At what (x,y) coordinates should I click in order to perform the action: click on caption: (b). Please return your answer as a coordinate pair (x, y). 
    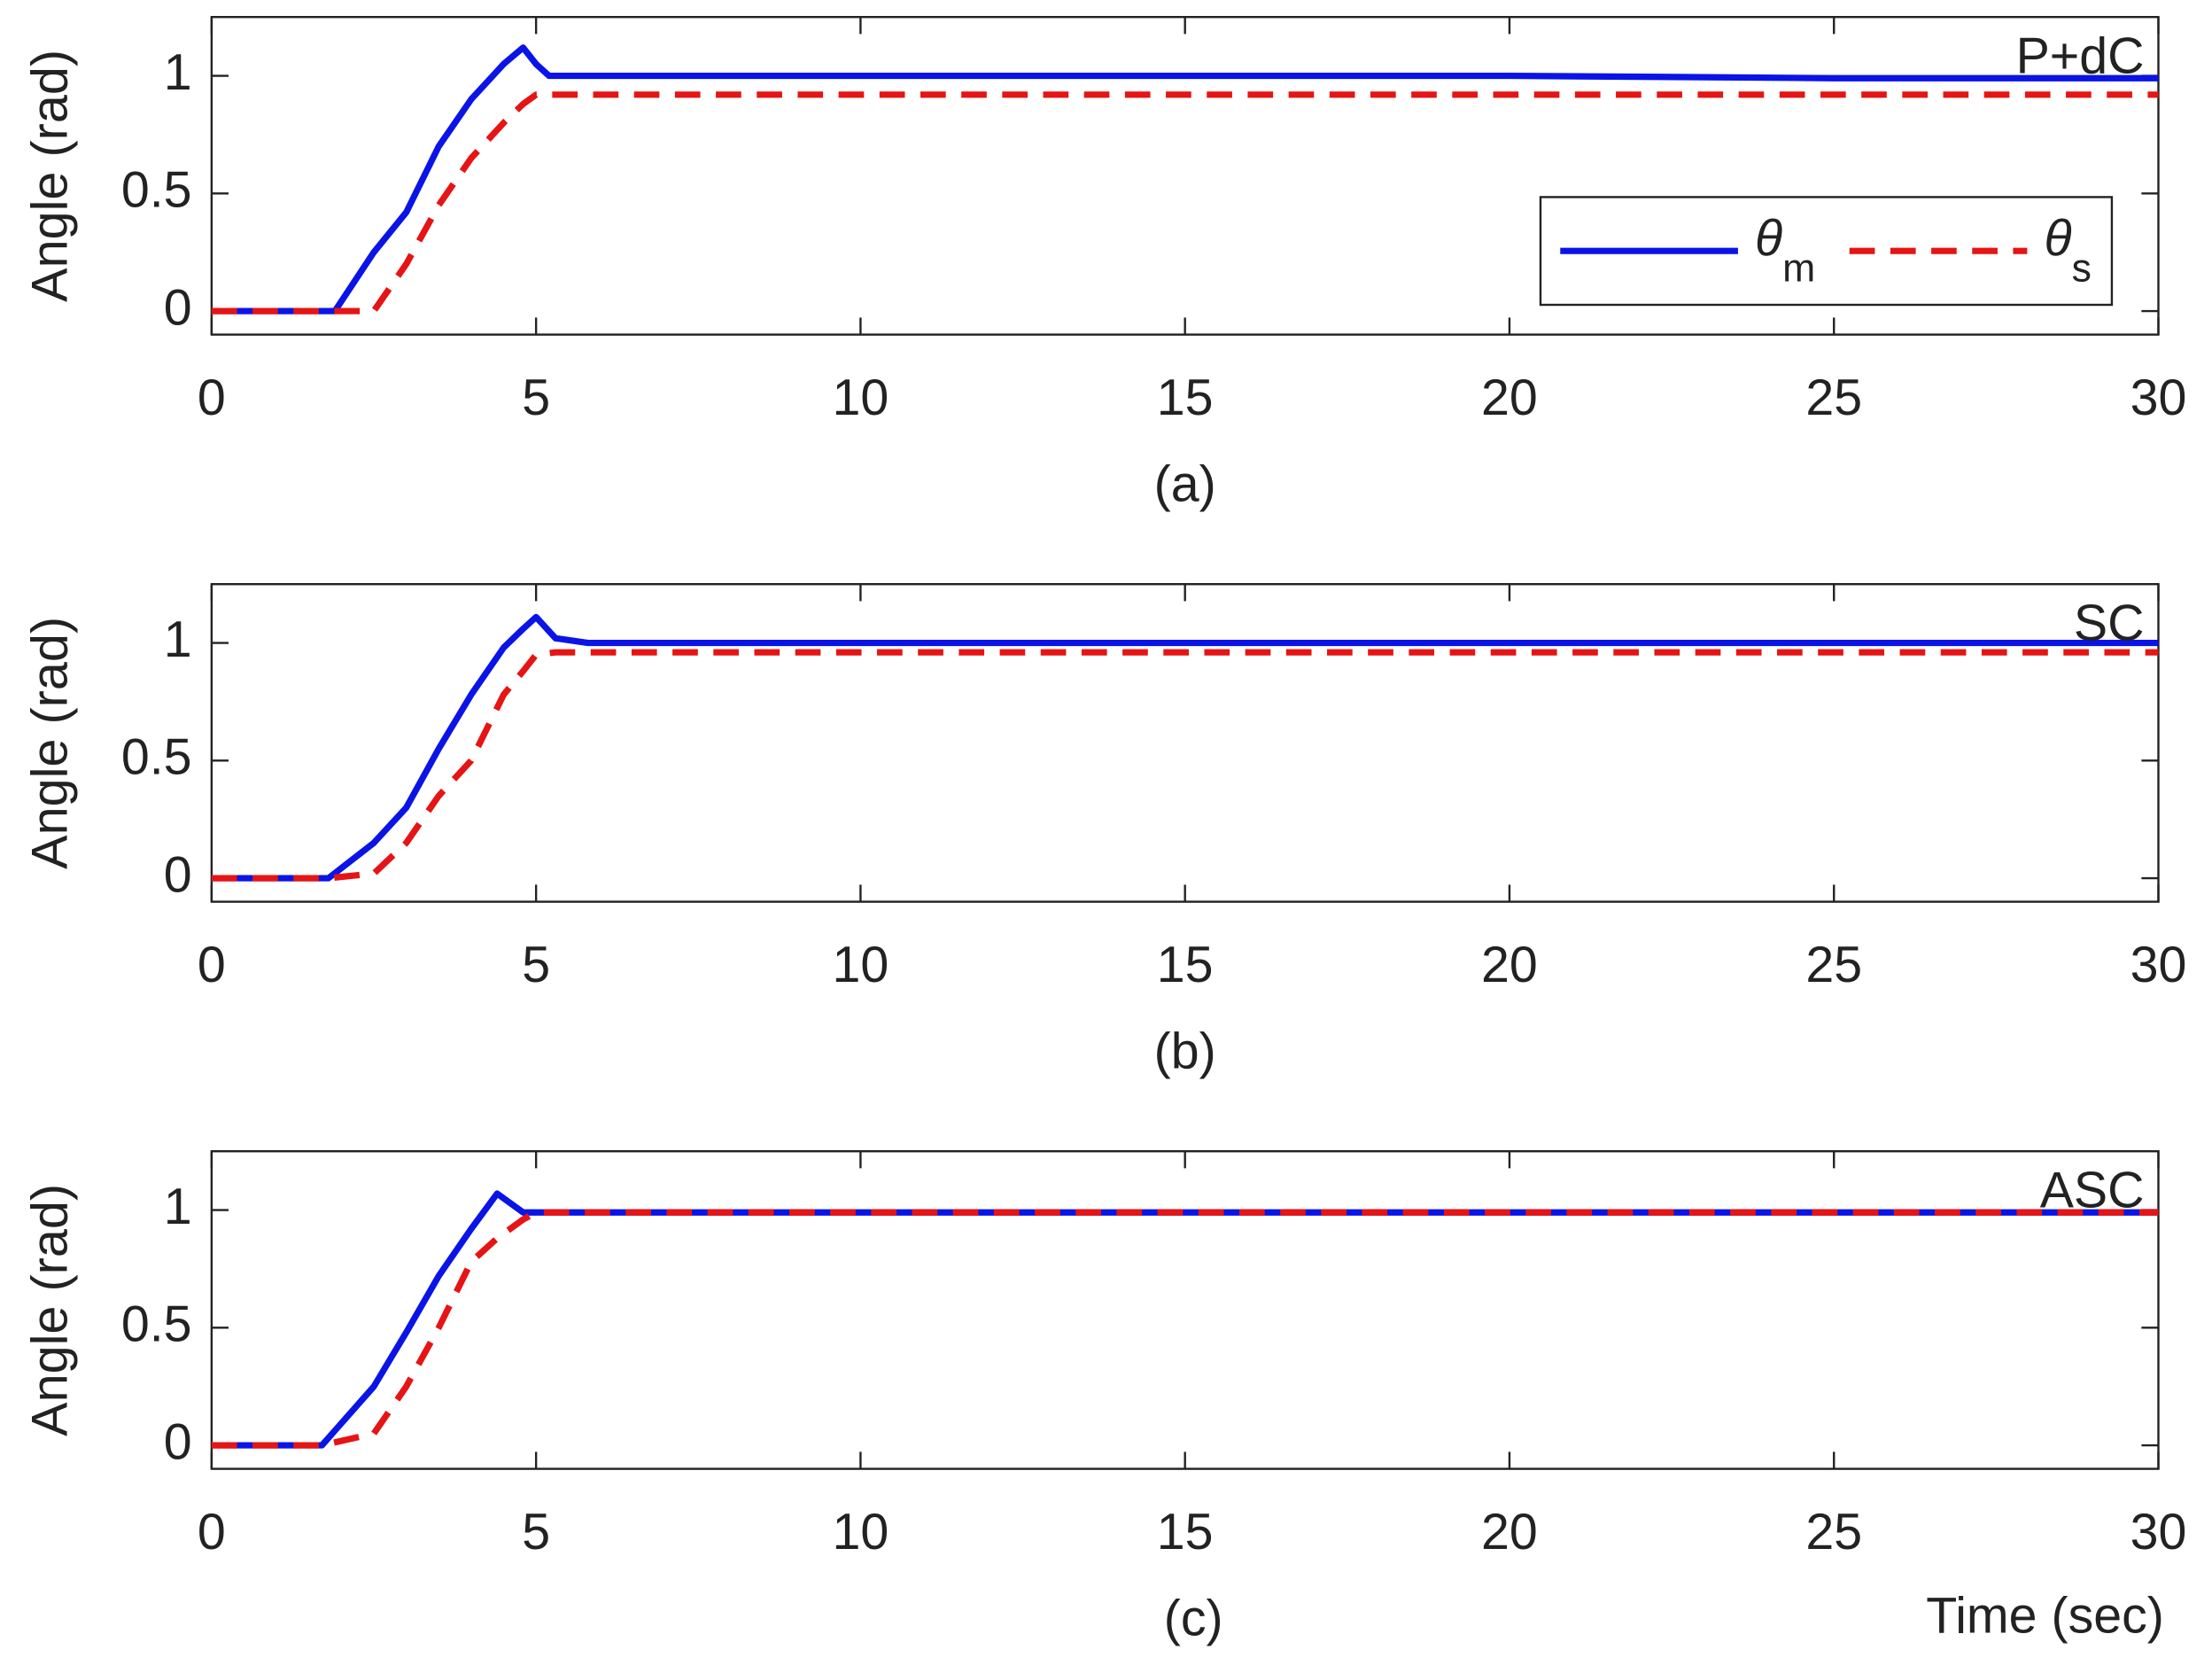
    Looking at the image, I should click on (1185, 1051).